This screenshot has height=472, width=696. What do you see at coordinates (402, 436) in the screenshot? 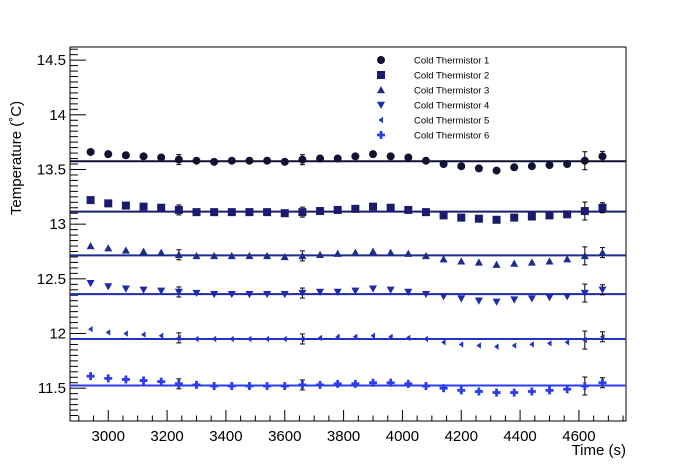
I see `x-tick-label: 4000` at bounding box center [402, 436].